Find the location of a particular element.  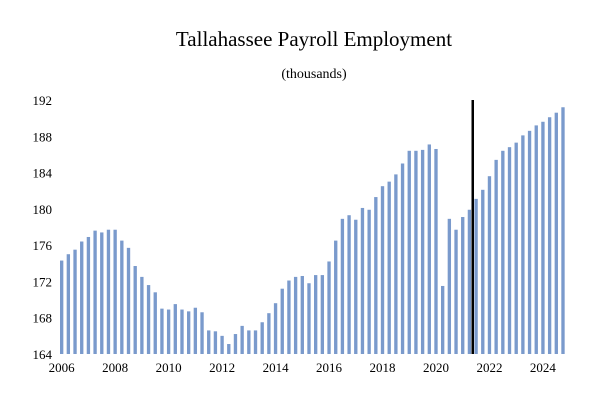

y-tick-label: 176 is located at coordinates (43, 245).